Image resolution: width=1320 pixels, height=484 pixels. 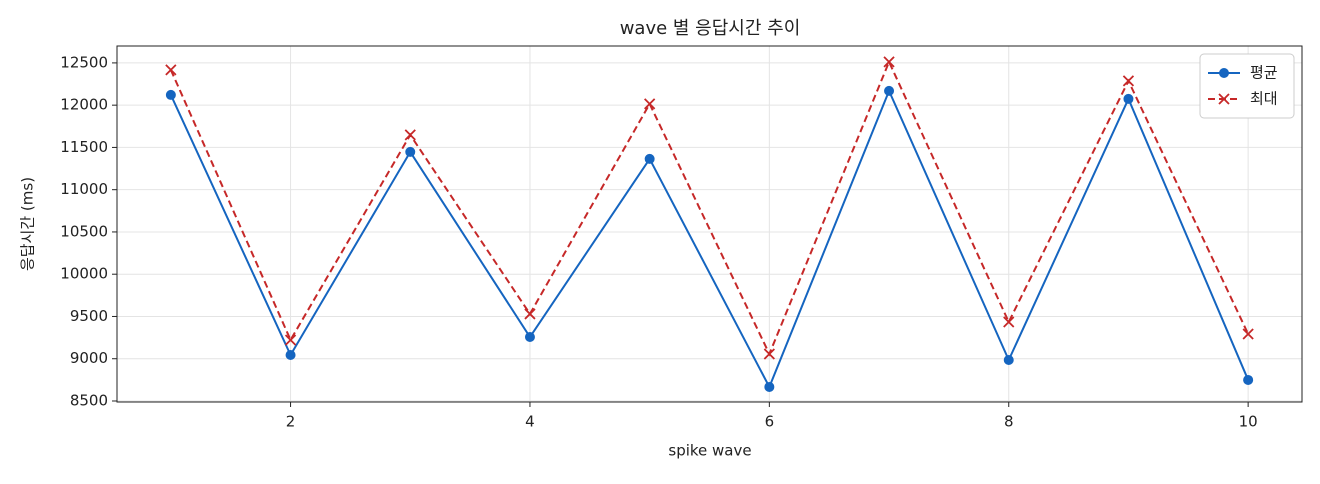 I want to click on y-tick-label: 11500, so click(x=84, y=147).